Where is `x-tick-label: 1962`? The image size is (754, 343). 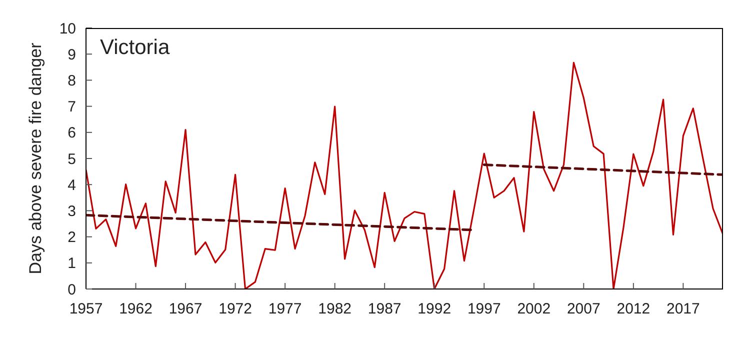
x-tick-label: 1962 is located at coordinates (135, 309).